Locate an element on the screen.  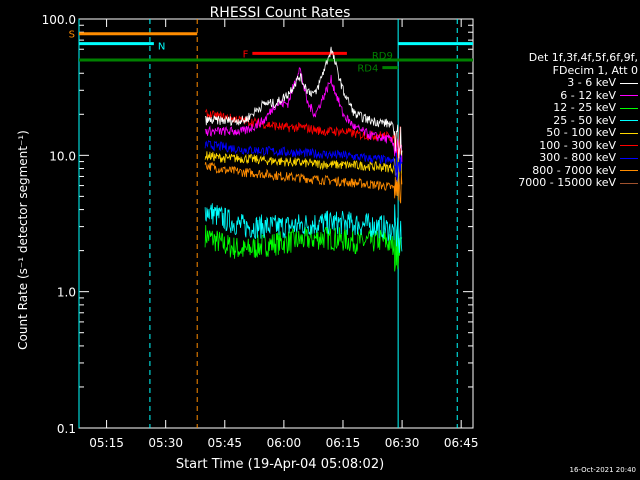
annotation-label: RD9 is located at coordinates (382, 56).